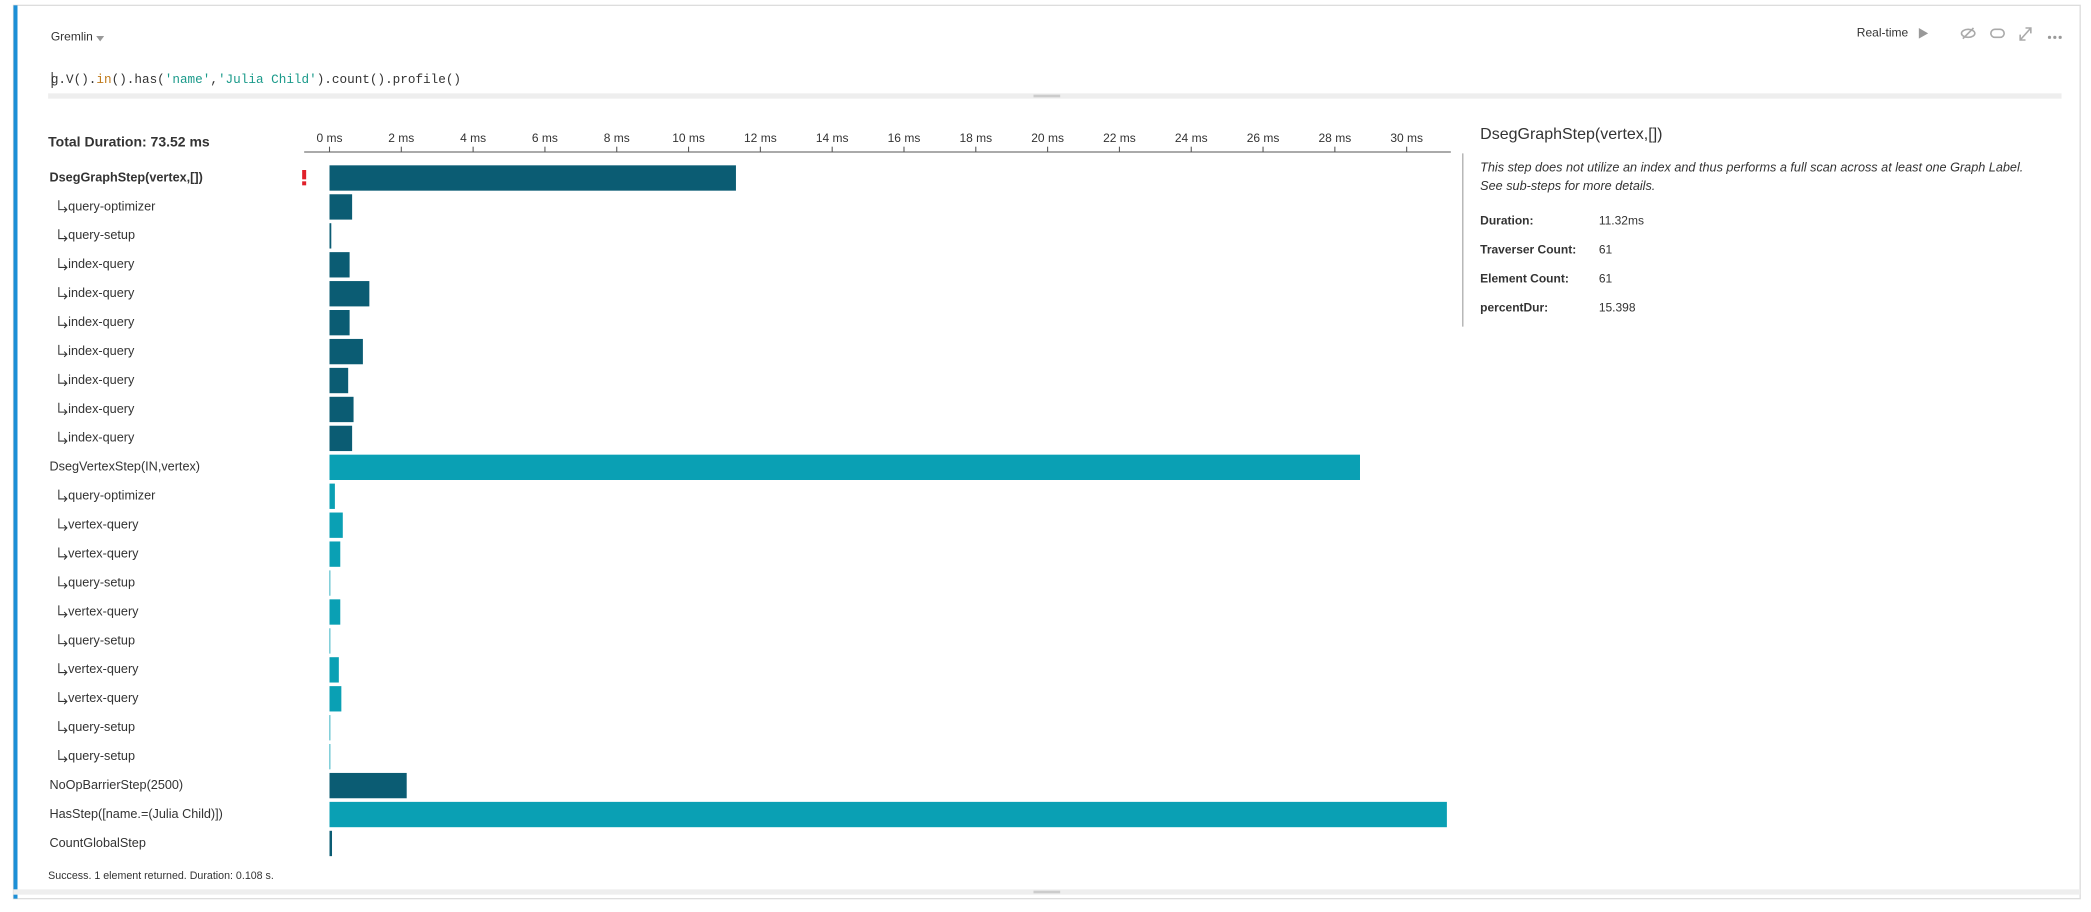 The width and height of the screenshot is (2091, 912). What do you see at coordinates (1191, 138) in the screenshot?
I see `x-tick-label: 24 ms` at bounding box center [1191, 138].